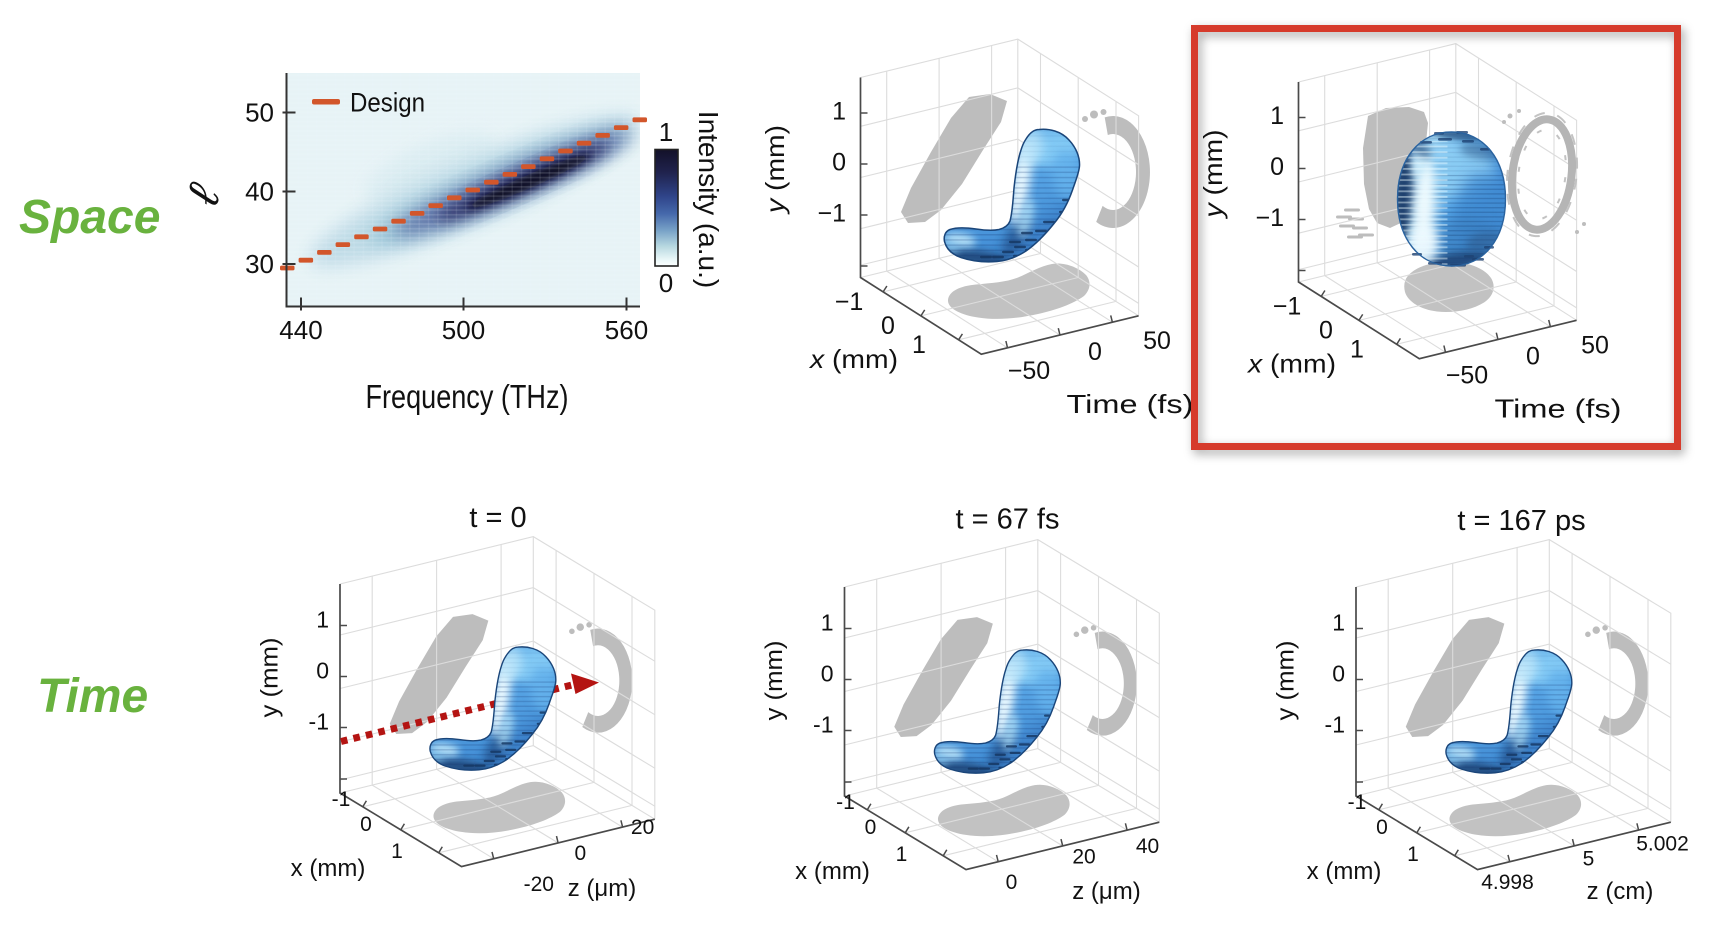 This screenshot has width=1720, height=940. I want to click on svg-text: 440, so click(300, 330).